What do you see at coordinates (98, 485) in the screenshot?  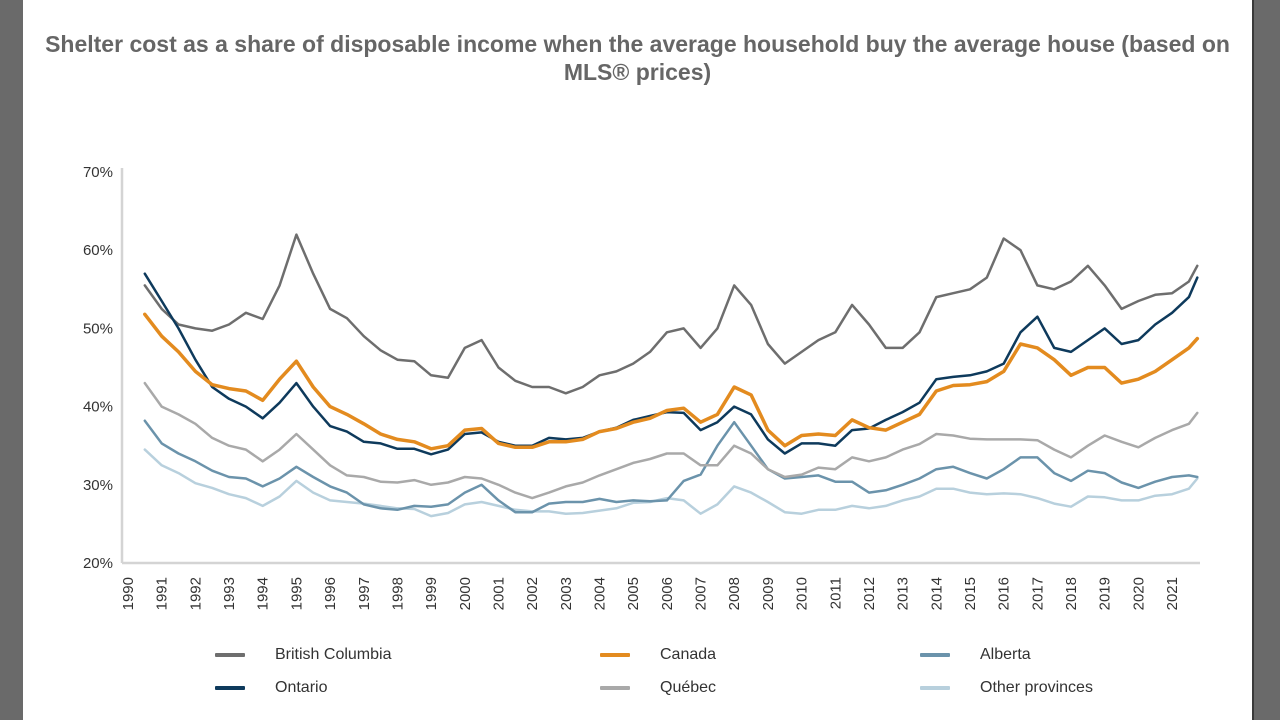 I see `y-tick-label: 30%` at bounding box center [98, 485].